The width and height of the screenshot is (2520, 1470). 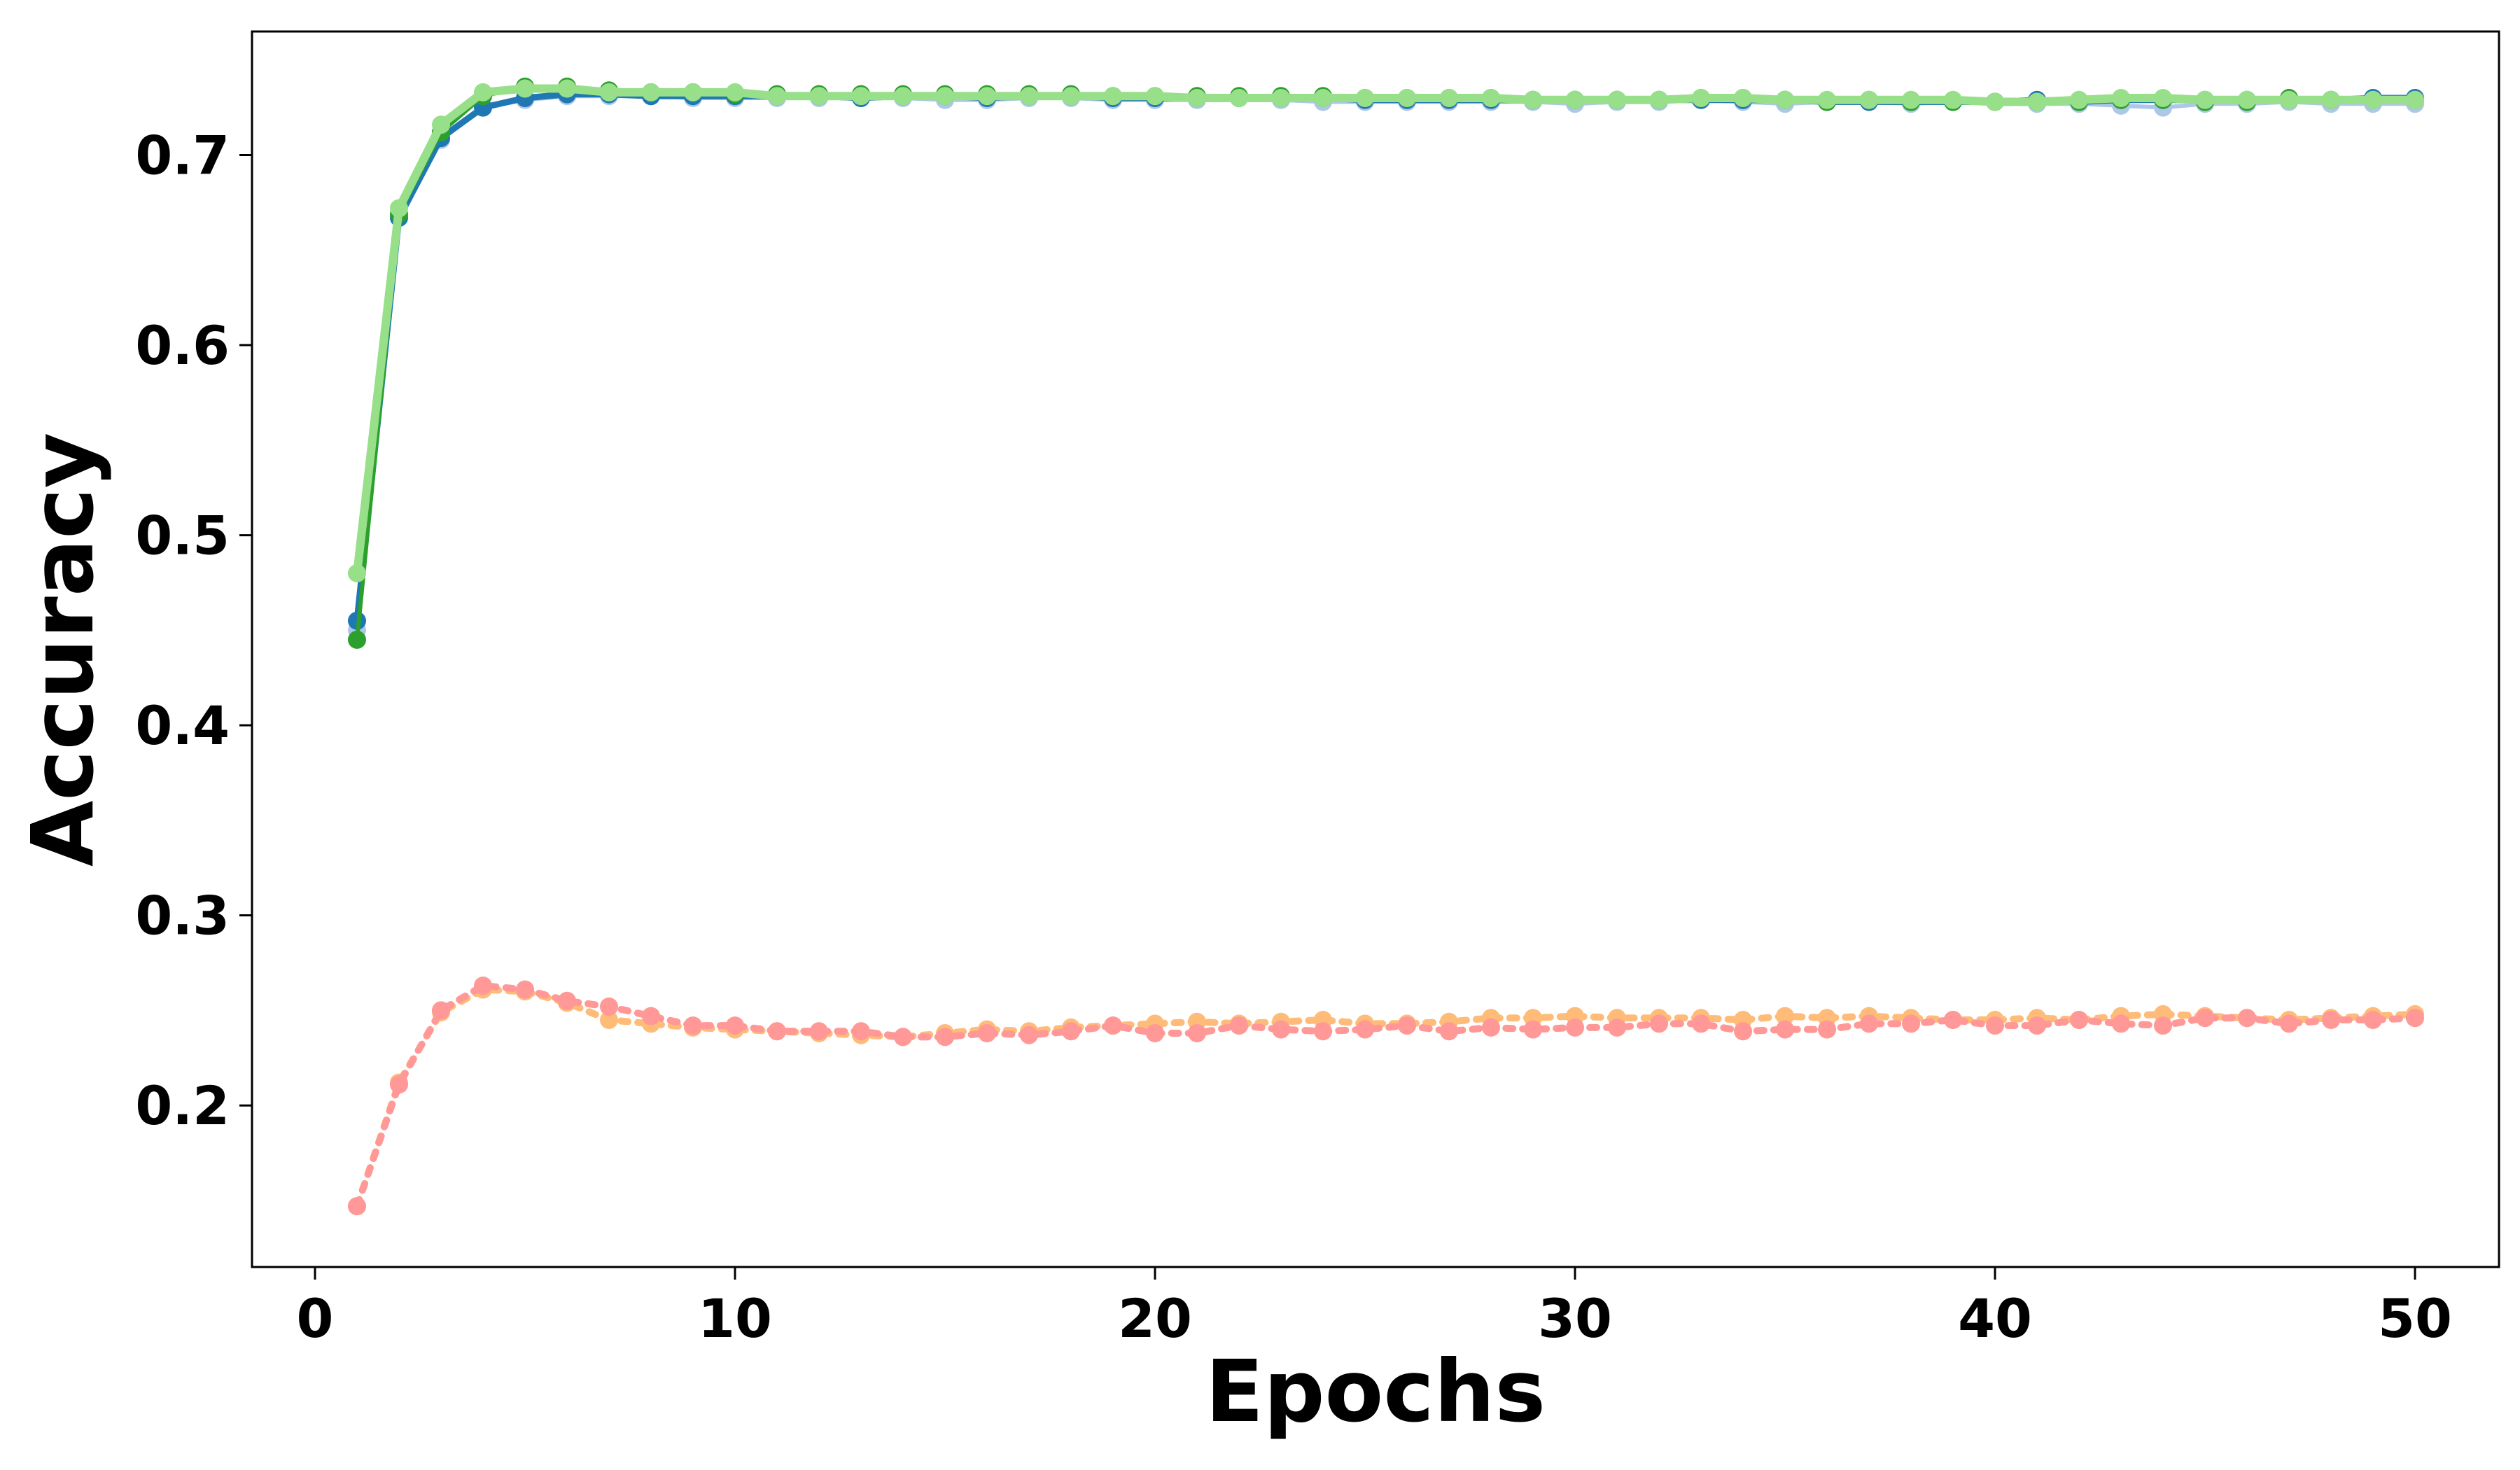 I want to click on y-tick-label: 0.5, so click(x=182, y=536).